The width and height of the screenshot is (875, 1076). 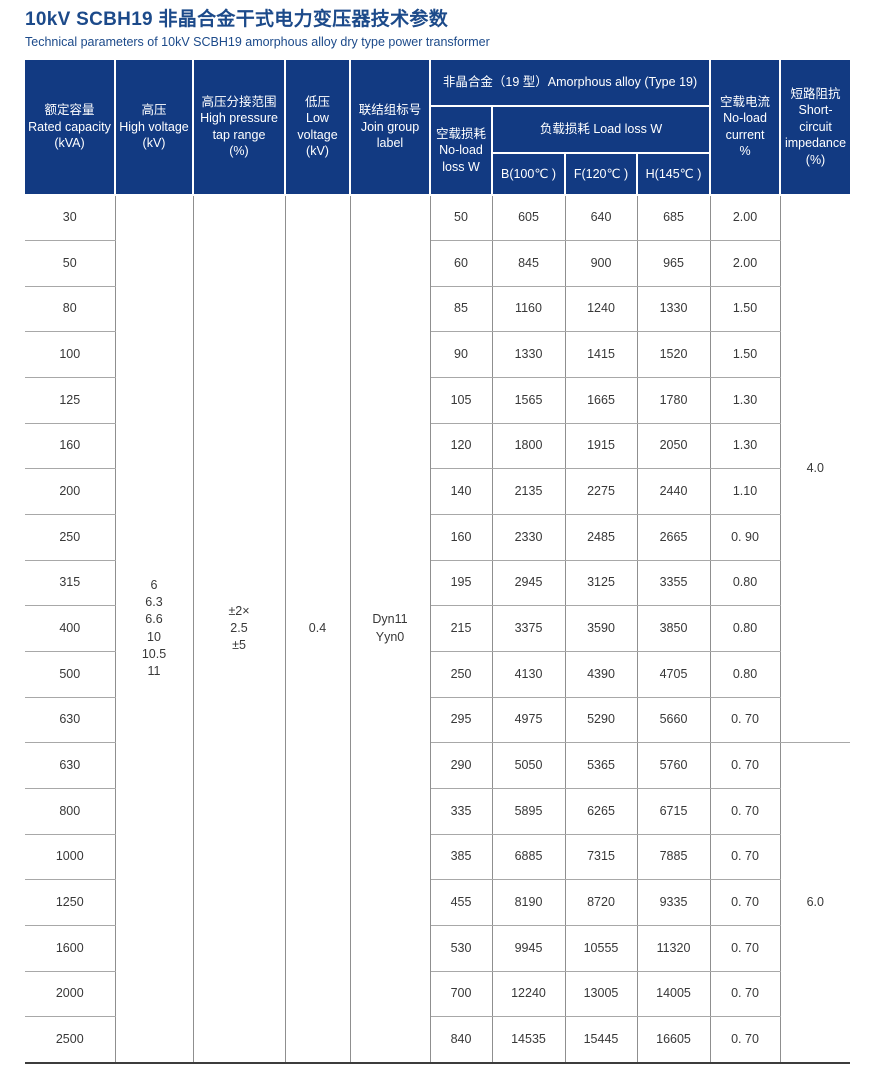 What do you see at coordinates (674, 948) in the screenshot?
I see `cell-load-loss-h: 11320` at bounding box center [674, 948].